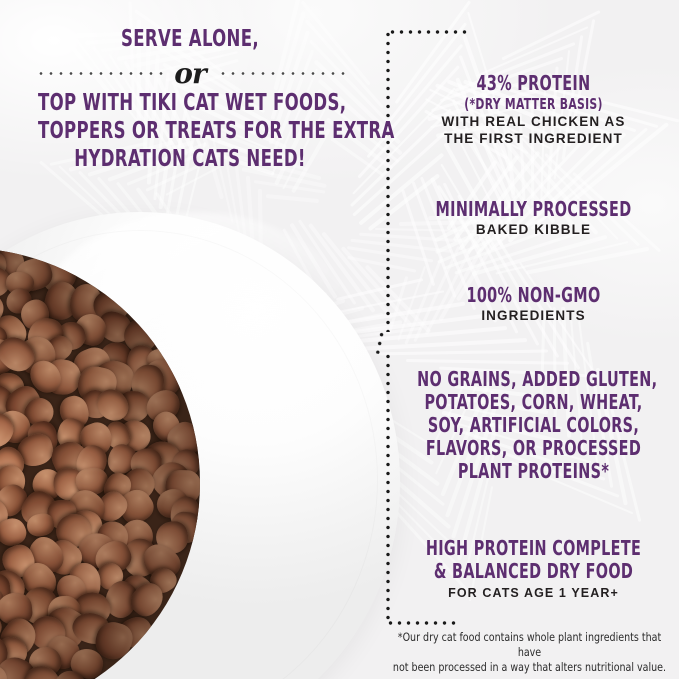  What do you see at coordinates (533, 138) in the screenshot?
I see `protein-sub-line-2: THE FIRST INGREDIENT` at bounding box center [533, 138].